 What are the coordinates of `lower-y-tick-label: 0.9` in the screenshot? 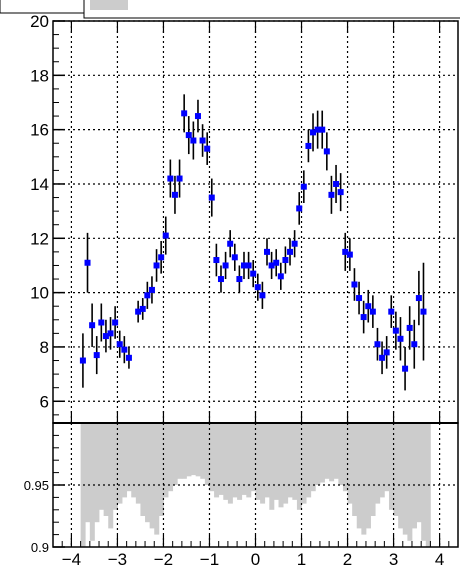 It's located at (40, 547).